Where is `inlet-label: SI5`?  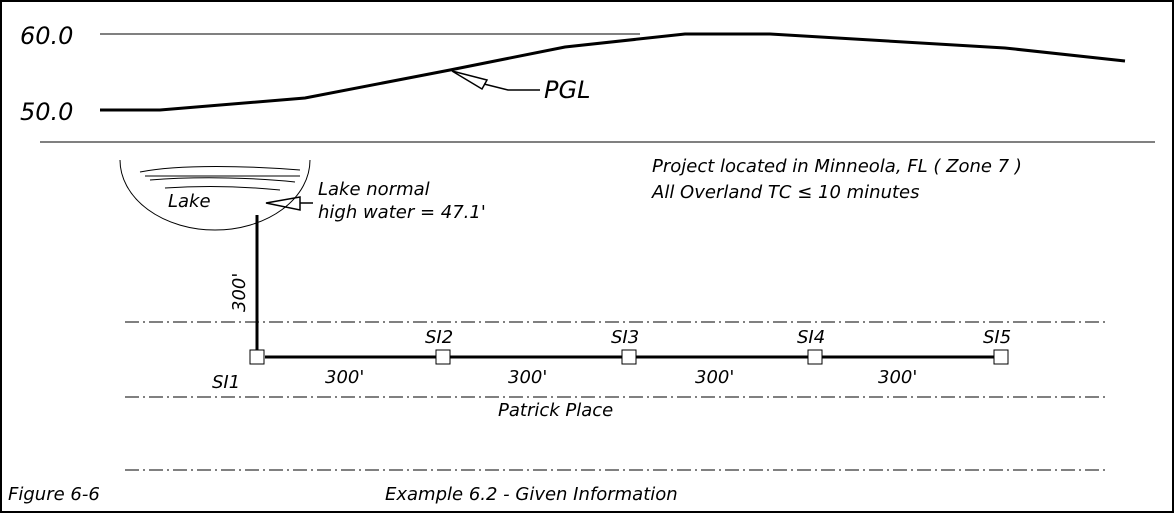 inlet-label: SI5 is located at coordinates (997, 337).